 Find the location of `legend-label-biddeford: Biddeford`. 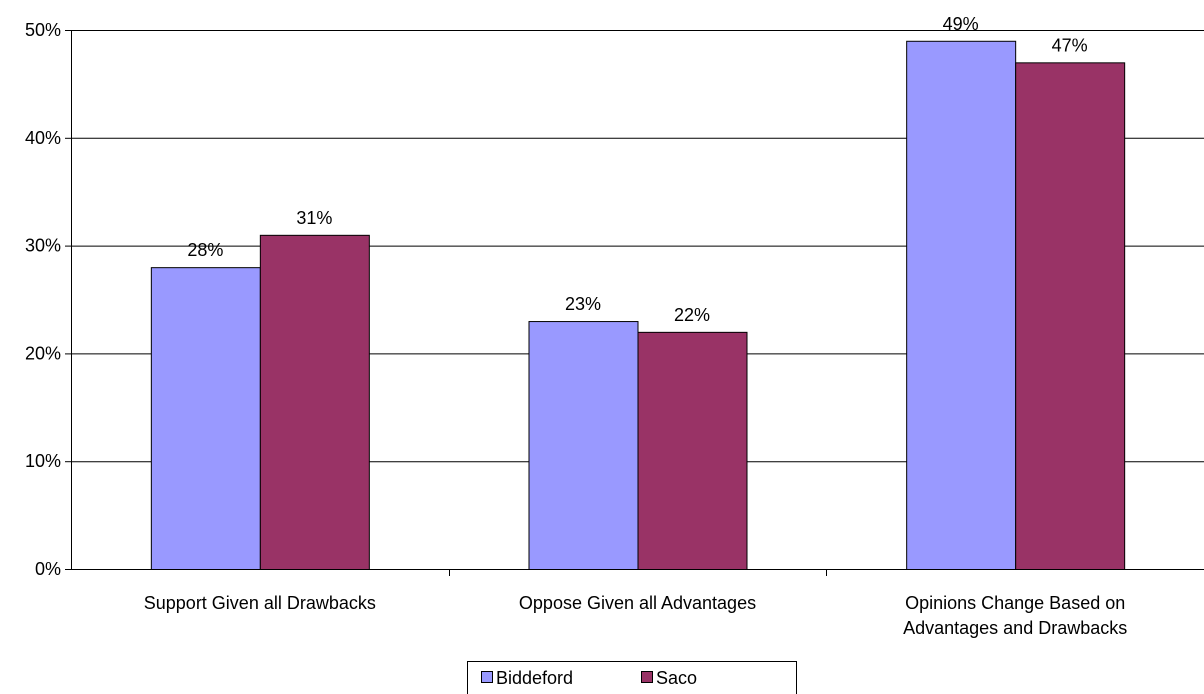

legend-label-biddeford: Biddeford is located at coordinates (534, 678).